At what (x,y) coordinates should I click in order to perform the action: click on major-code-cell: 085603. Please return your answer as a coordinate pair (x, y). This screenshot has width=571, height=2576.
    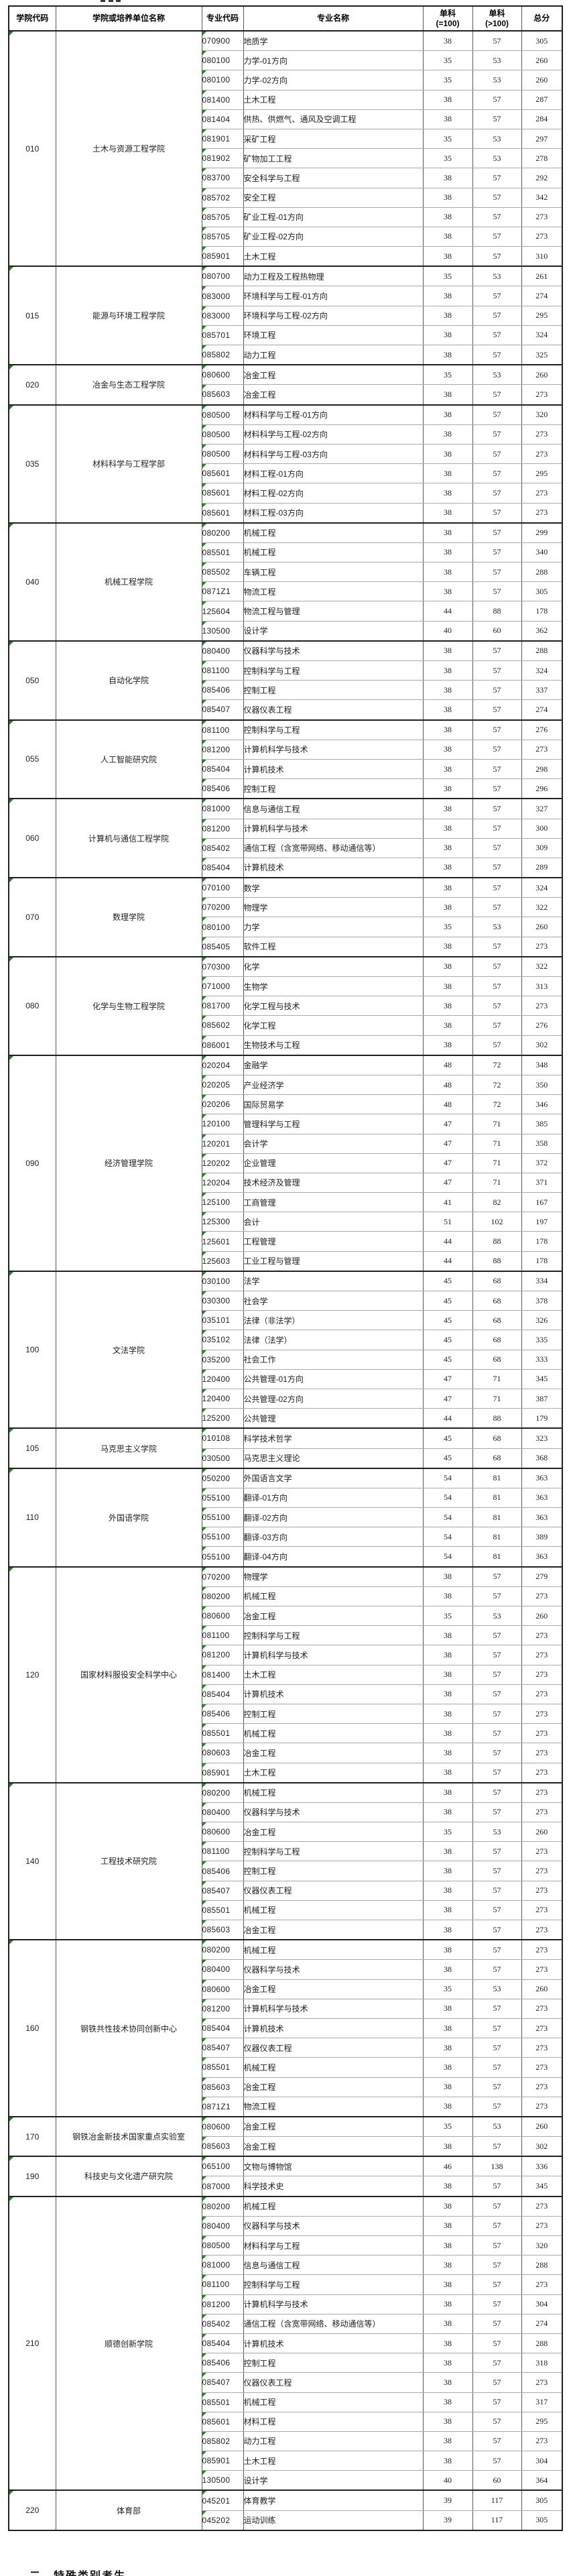
    Looking at the image, I should click on (222, 2146).